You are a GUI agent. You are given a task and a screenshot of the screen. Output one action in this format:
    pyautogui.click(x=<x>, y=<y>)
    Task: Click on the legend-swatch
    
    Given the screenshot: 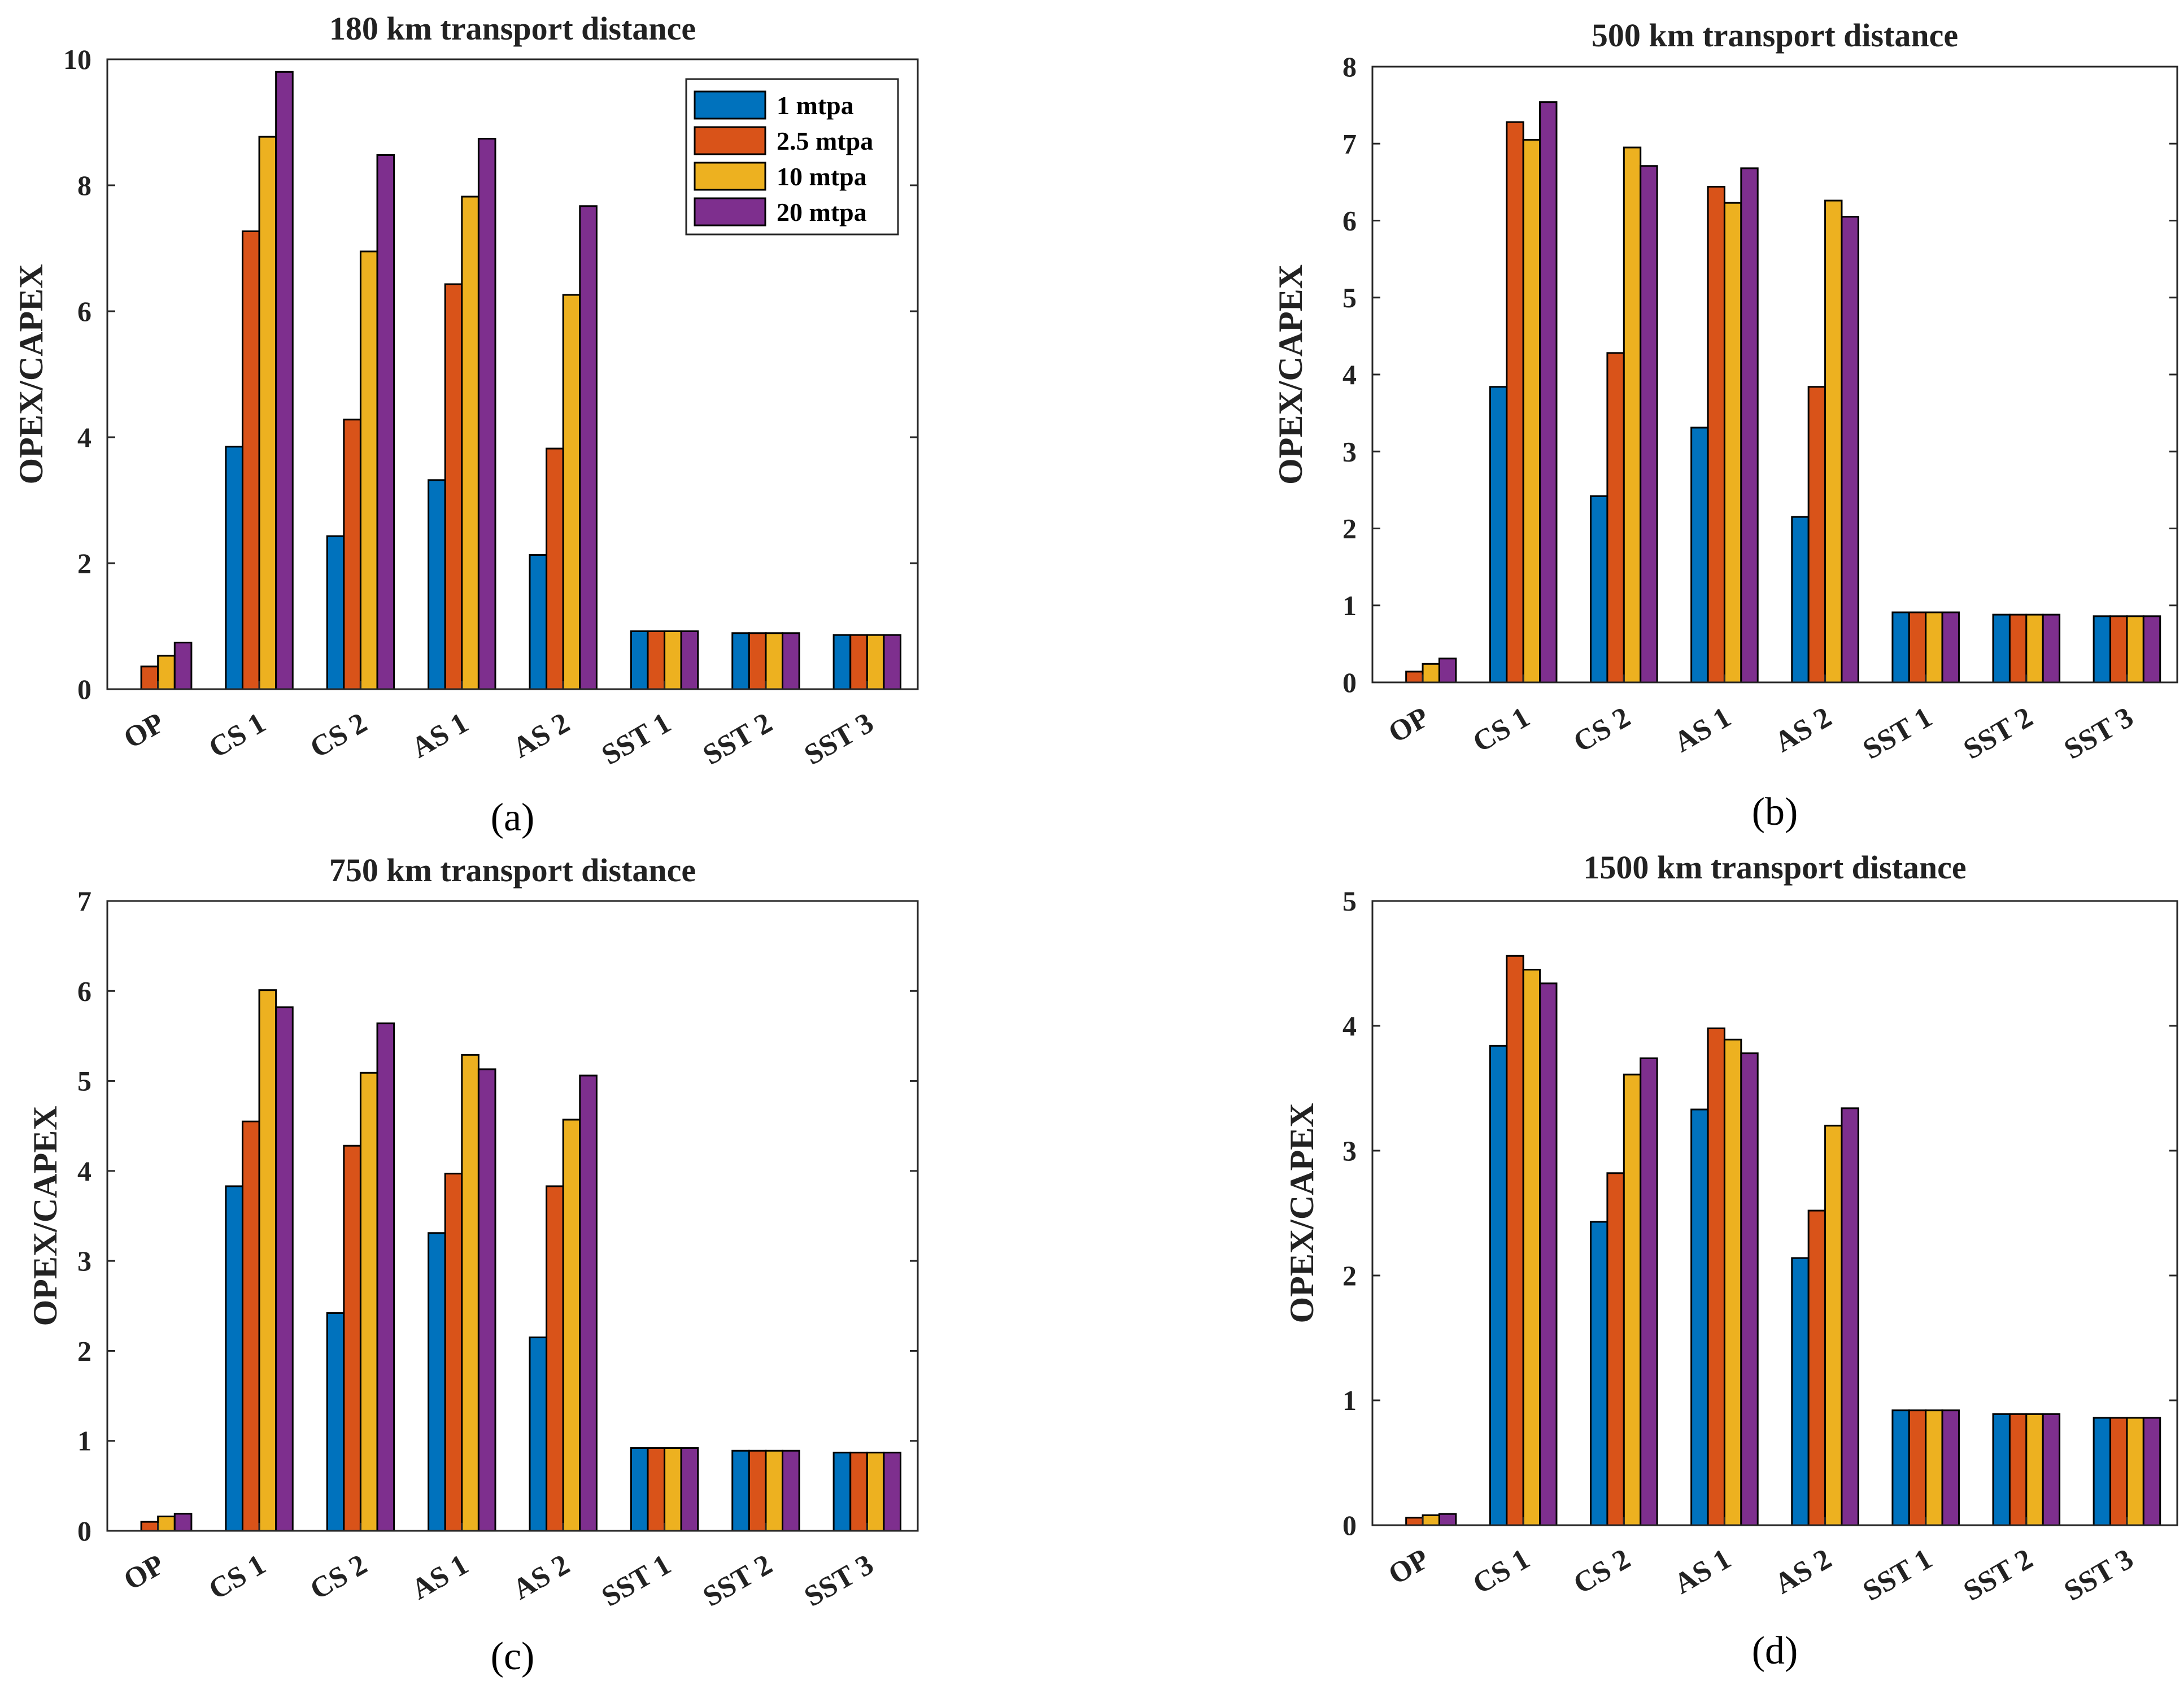 What is the action you would take?
    pyautogui.click(x=730, y=140)
    